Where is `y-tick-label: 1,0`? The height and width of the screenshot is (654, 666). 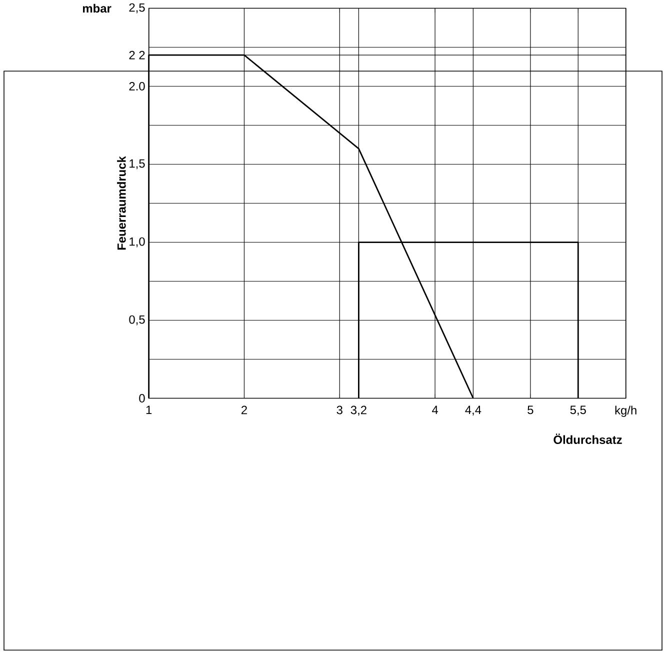
y-tick-label: 1,0 is located at coordinates (137, 242).